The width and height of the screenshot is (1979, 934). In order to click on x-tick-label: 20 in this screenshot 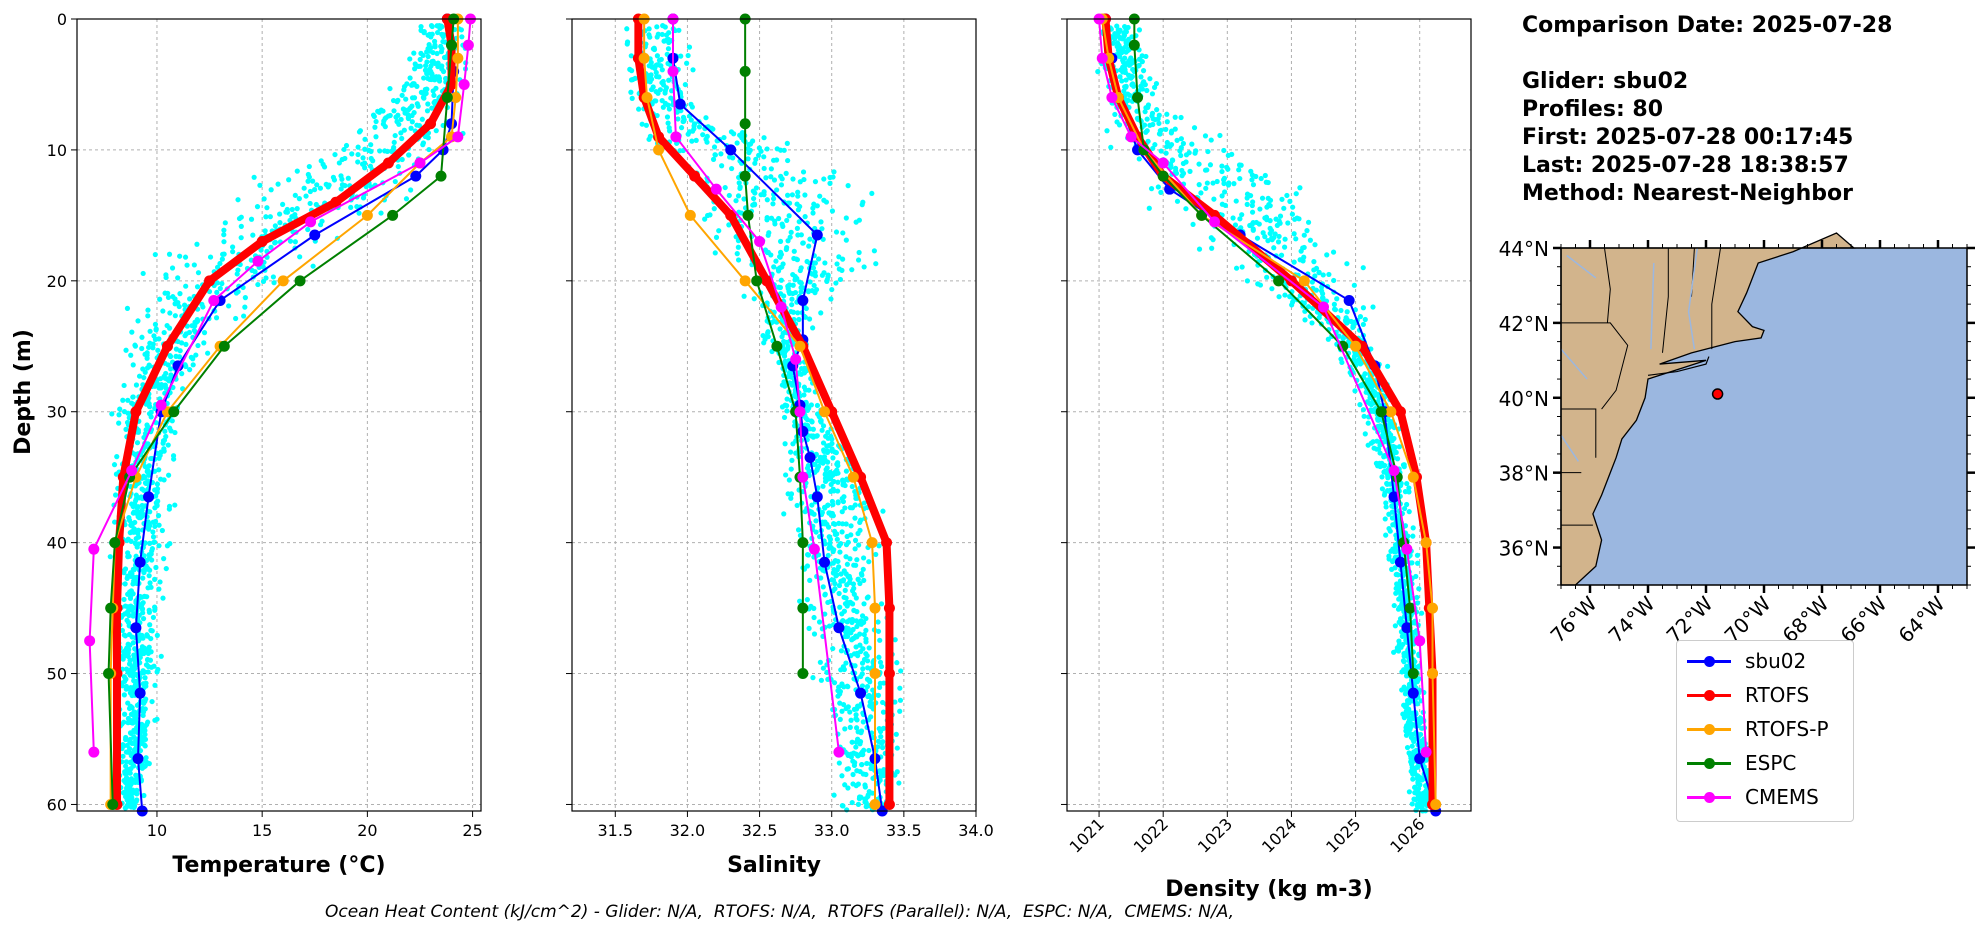, I will do `click(367, 830)`.